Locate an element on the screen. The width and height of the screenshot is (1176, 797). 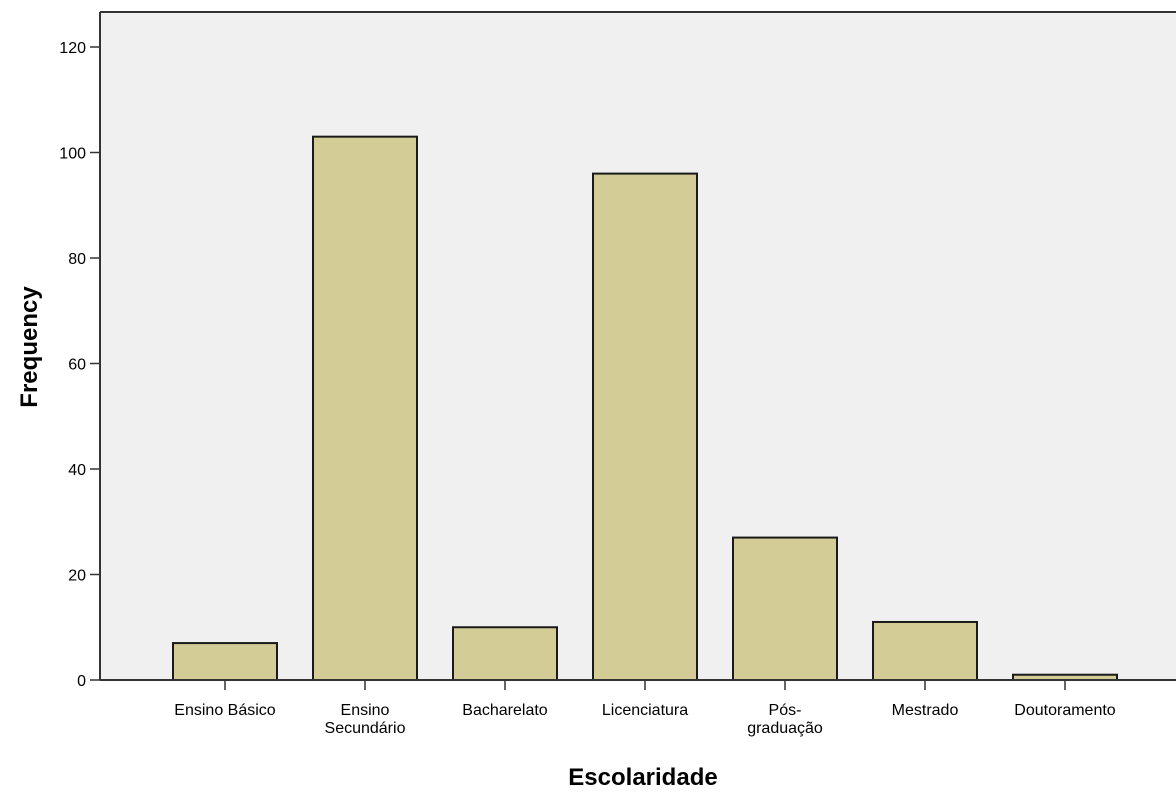
x-tick-label: Ensino Básico is located at coordinates (224, 710).